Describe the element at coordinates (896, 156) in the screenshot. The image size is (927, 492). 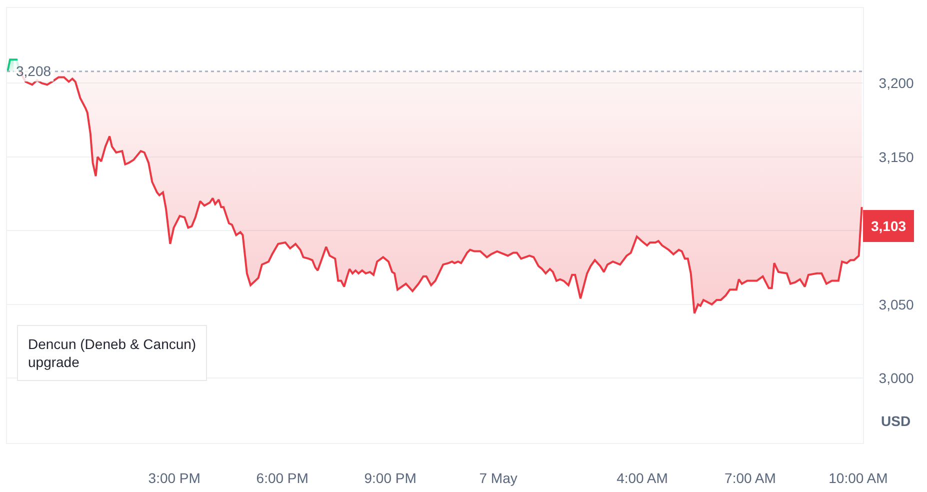
I see `y-tick-label: 3,150` at that location.